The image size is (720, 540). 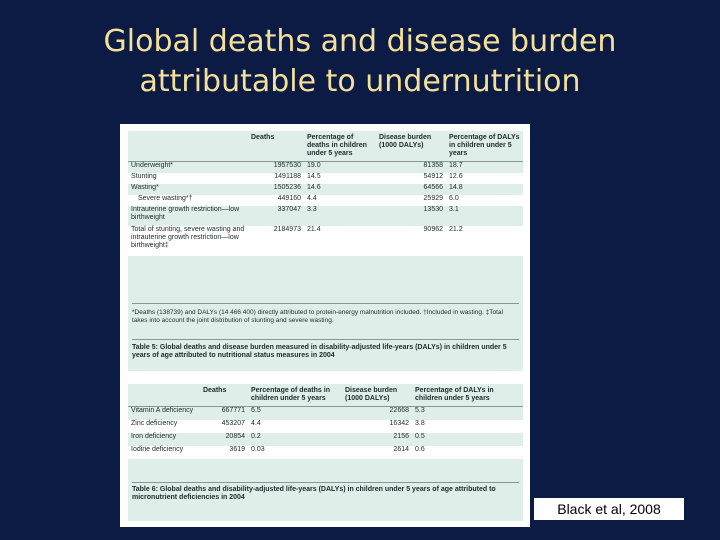 I want to click on deaths-cell: 667771, so click(x=233, y=410).